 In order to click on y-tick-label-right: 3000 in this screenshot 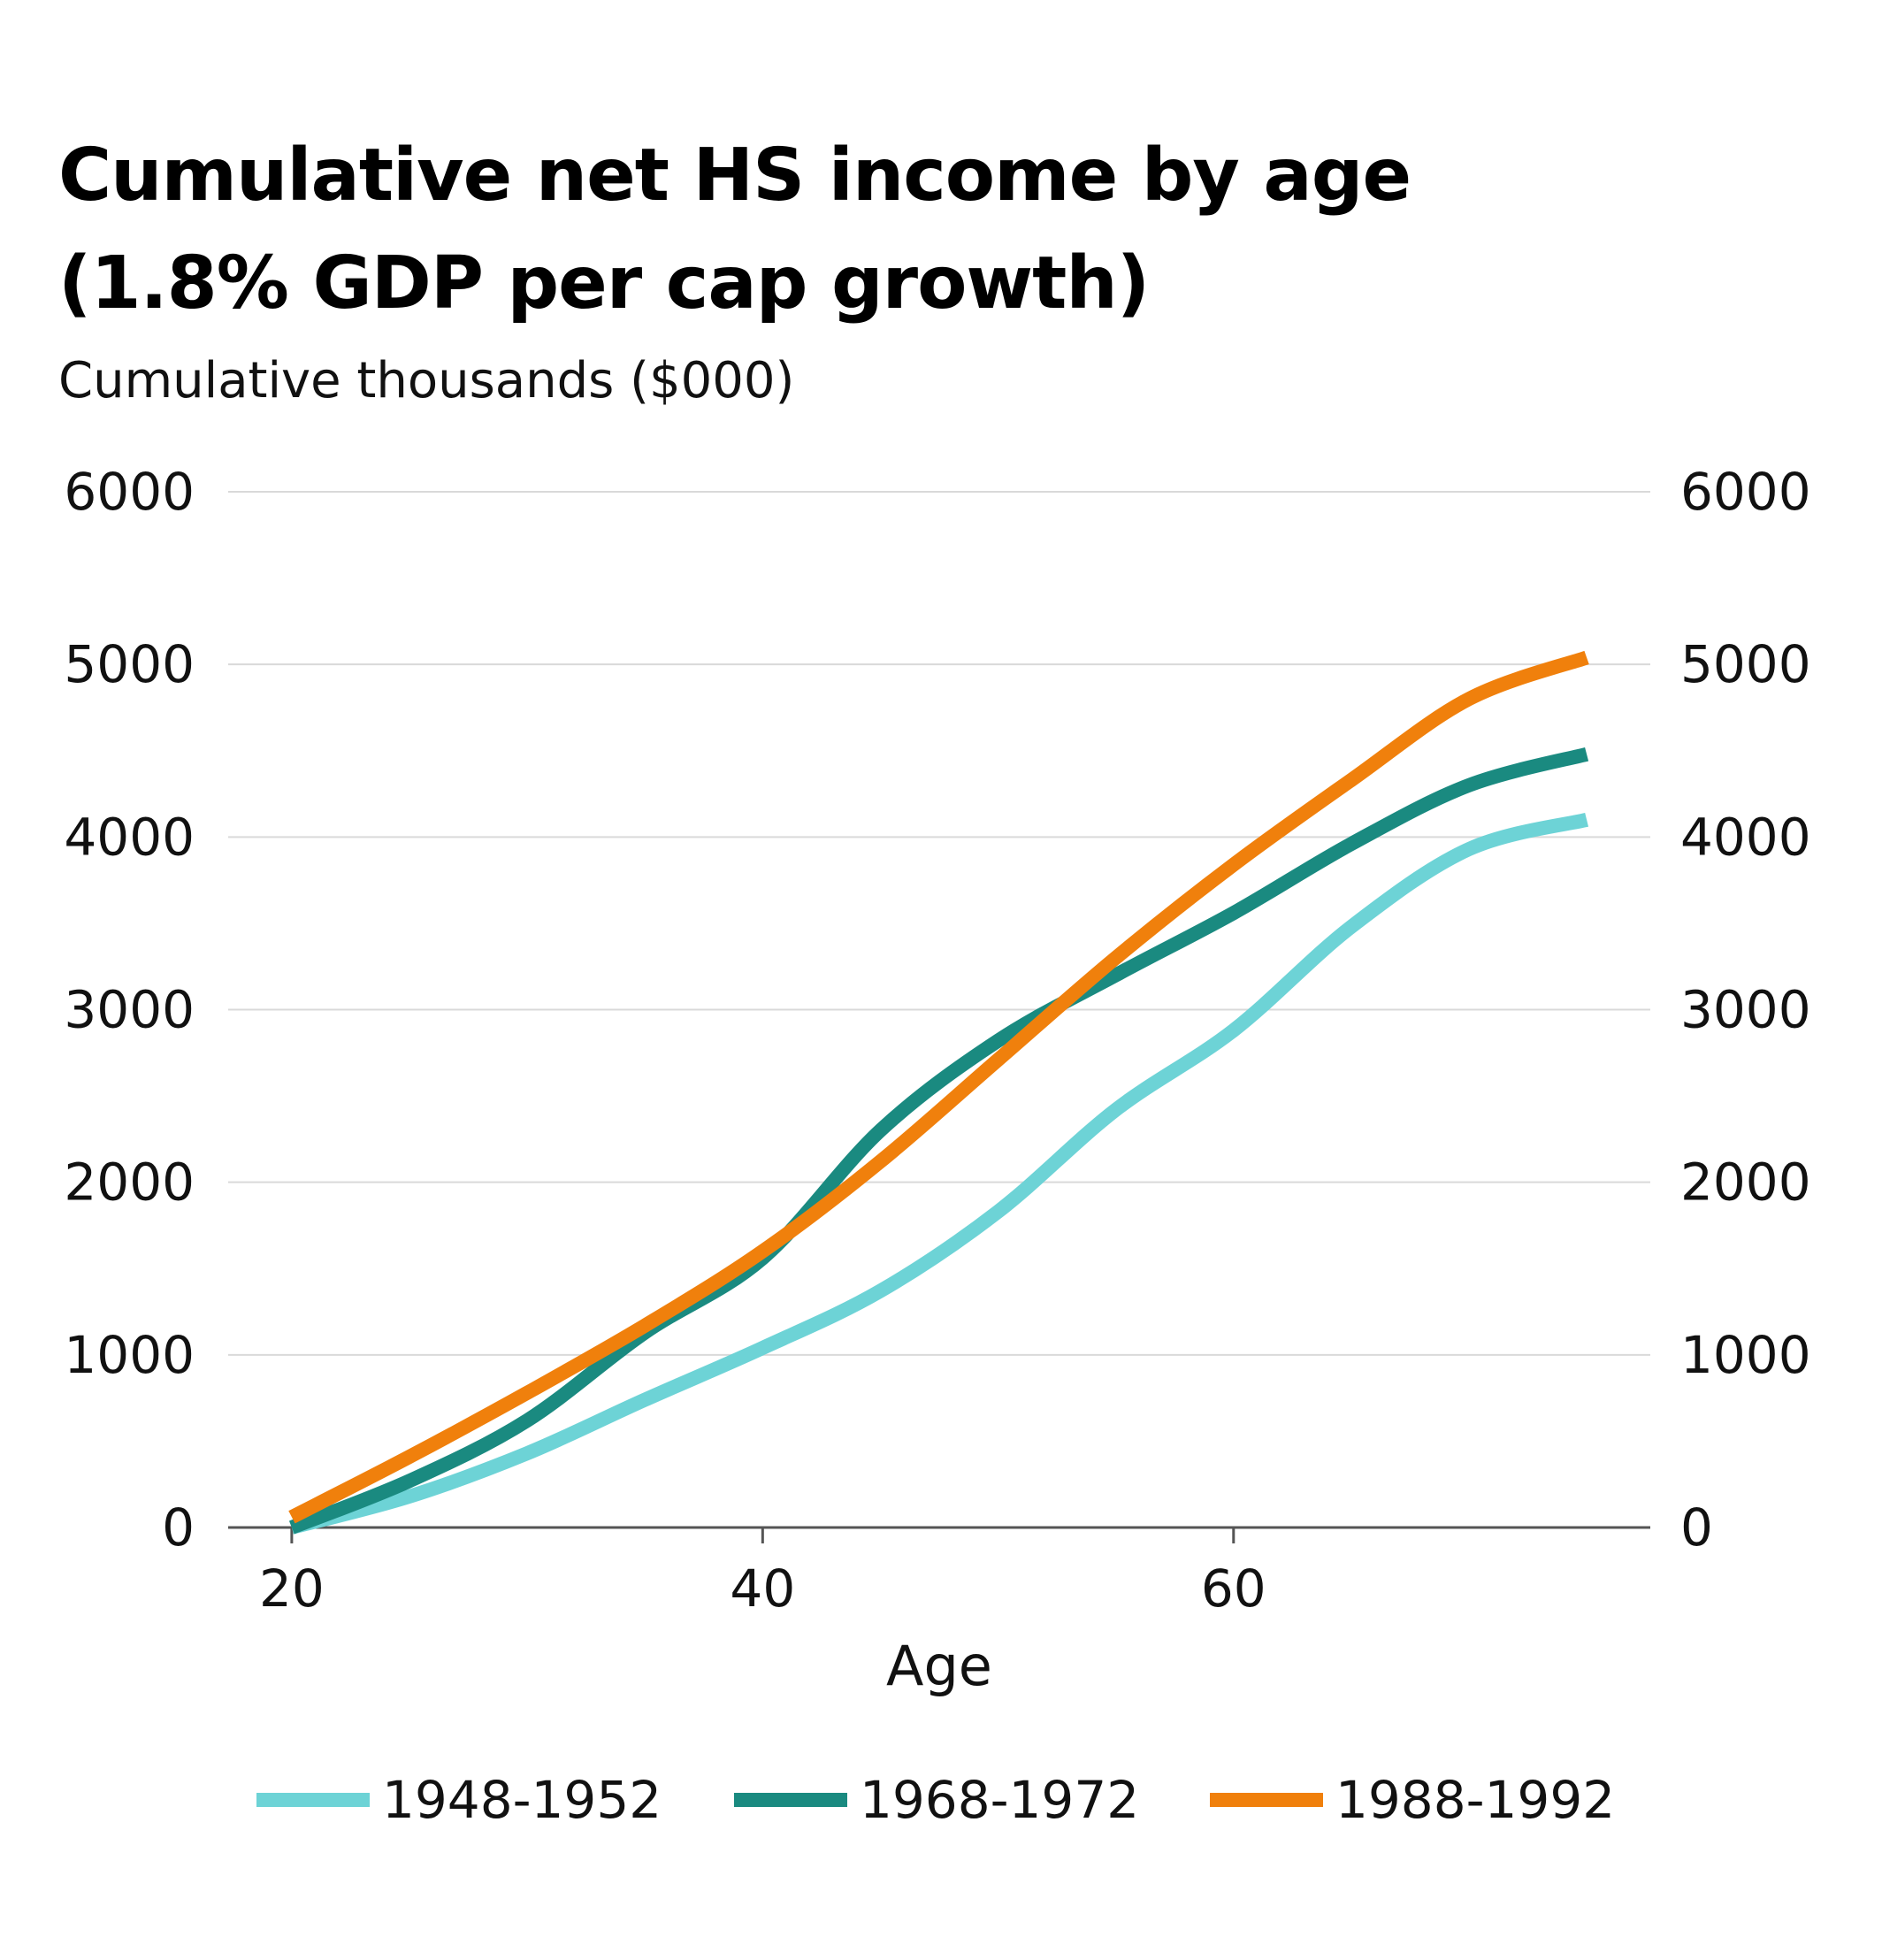, I will do `click(1745, 1010)`.